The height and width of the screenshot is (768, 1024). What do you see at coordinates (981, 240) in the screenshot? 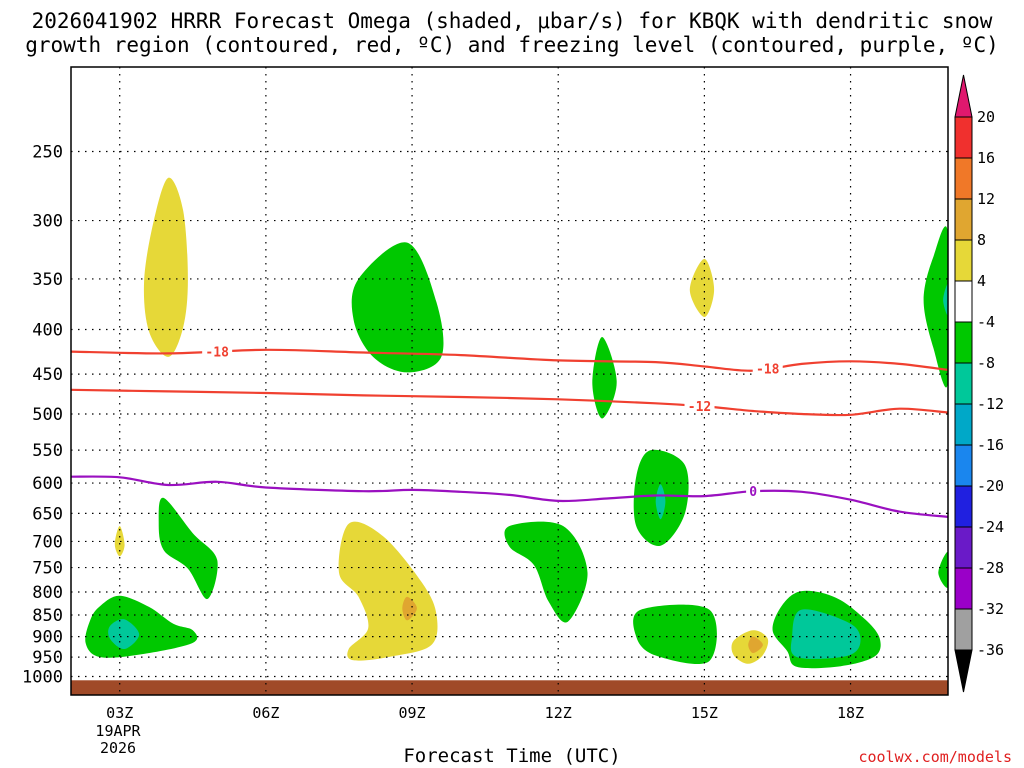
I see `colorbar-label-3: 8` at bounding box center [981, 240].